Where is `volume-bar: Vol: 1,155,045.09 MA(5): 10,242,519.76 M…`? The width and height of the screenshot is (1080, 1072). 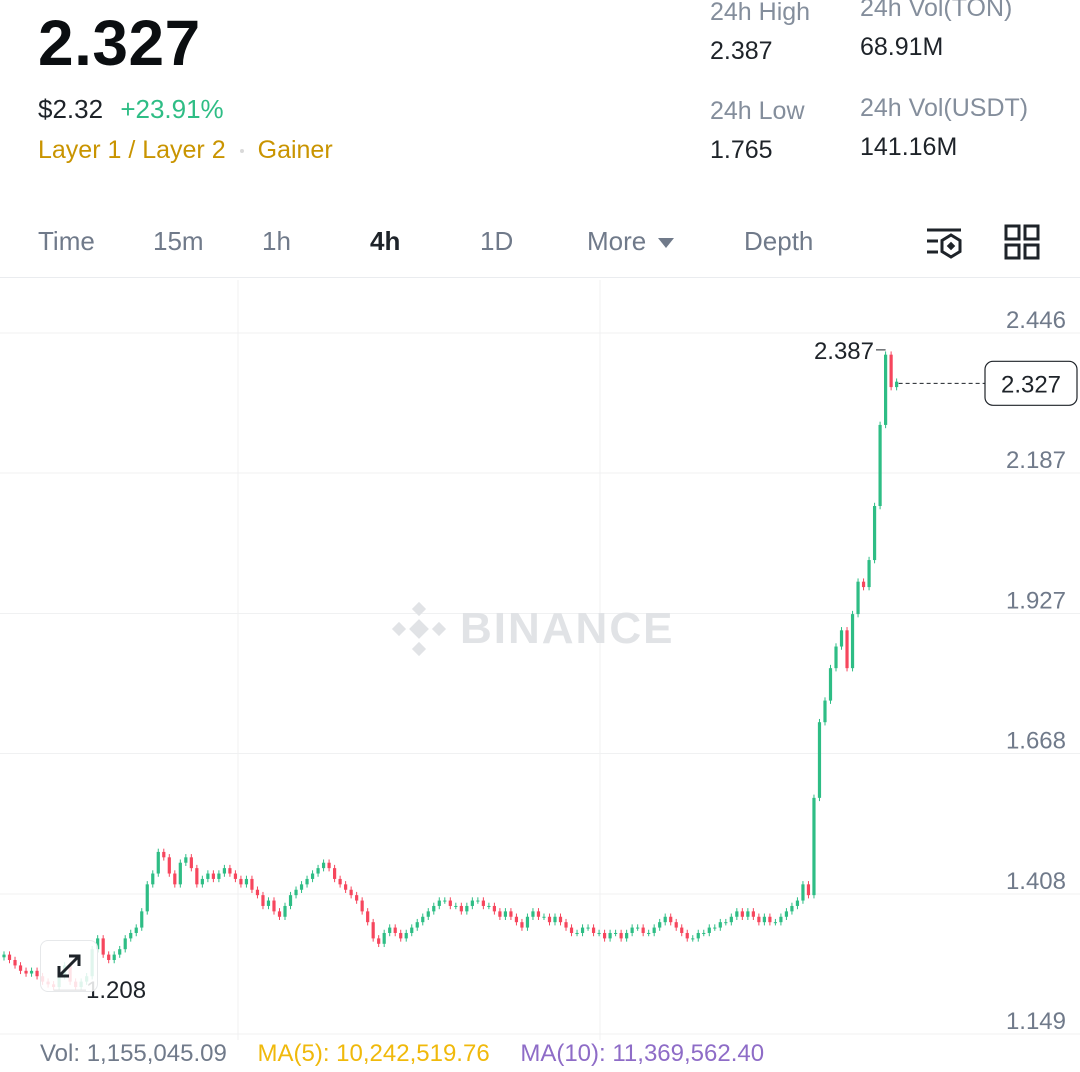 volume-bar: Vol: 1,155,045.09 MA(5): 10,242,519.76 M… is located at coordinates (402, 1054).